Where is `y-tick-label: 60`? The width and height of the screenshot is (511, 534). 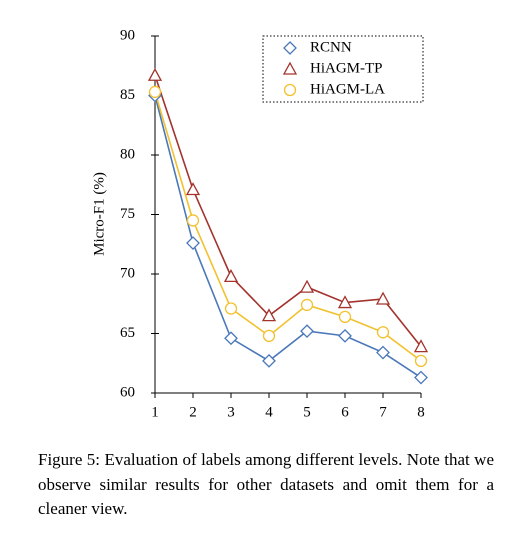 y-tick-label: 60 is located at coordinates (127, 392).